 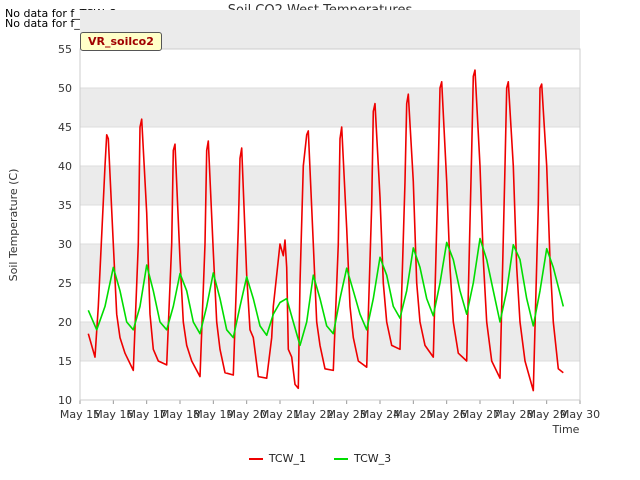 I want to click on x-tick-label: May 25, so click(x=413, y=414).